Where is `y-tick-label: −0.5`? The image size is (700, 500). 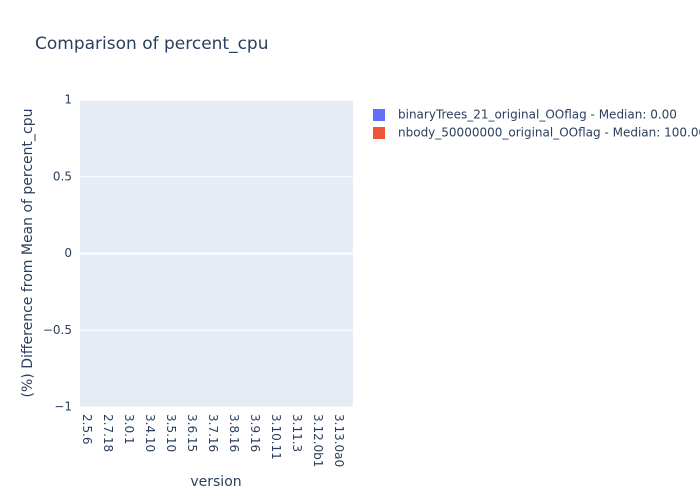 y-tick-label: −0.5 is located at coordinates (57, 330).